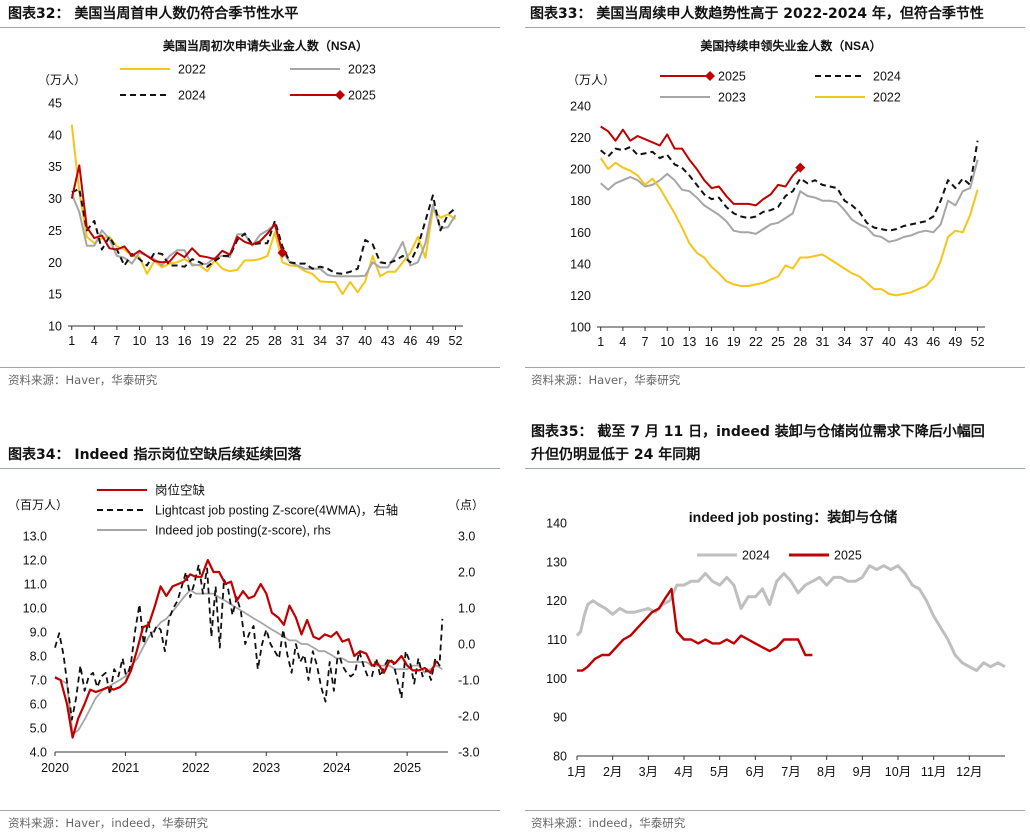 Image resolution: width=1030 pixels, height=834 pixels. Describe the element at coordinates (35, 609) in the screenshot. I see `y-tick-label-left: 10.0` at that location.